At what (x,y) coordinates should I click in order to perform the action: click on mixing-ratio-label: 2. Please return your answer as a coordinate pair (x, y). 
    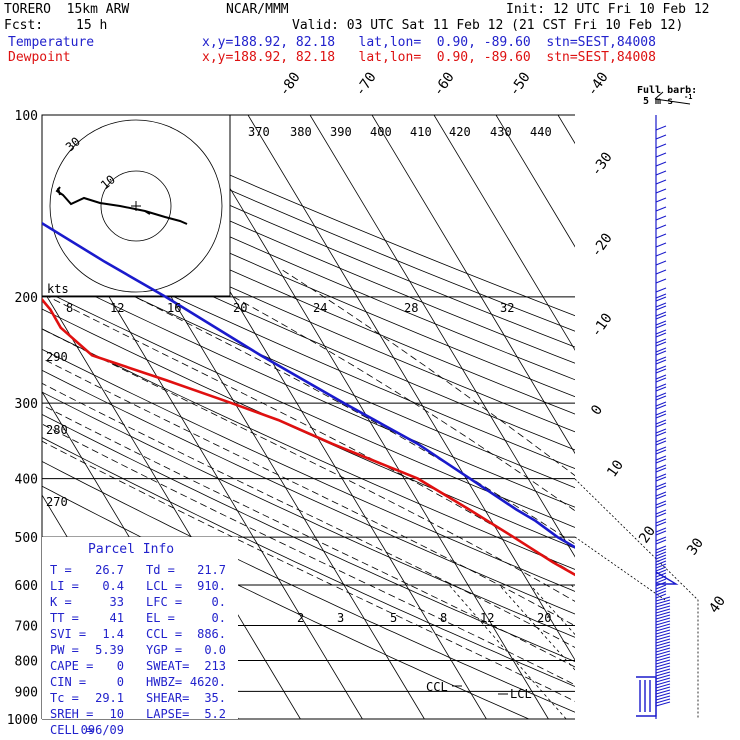
    Looking at the image, I should click on (300, 618).